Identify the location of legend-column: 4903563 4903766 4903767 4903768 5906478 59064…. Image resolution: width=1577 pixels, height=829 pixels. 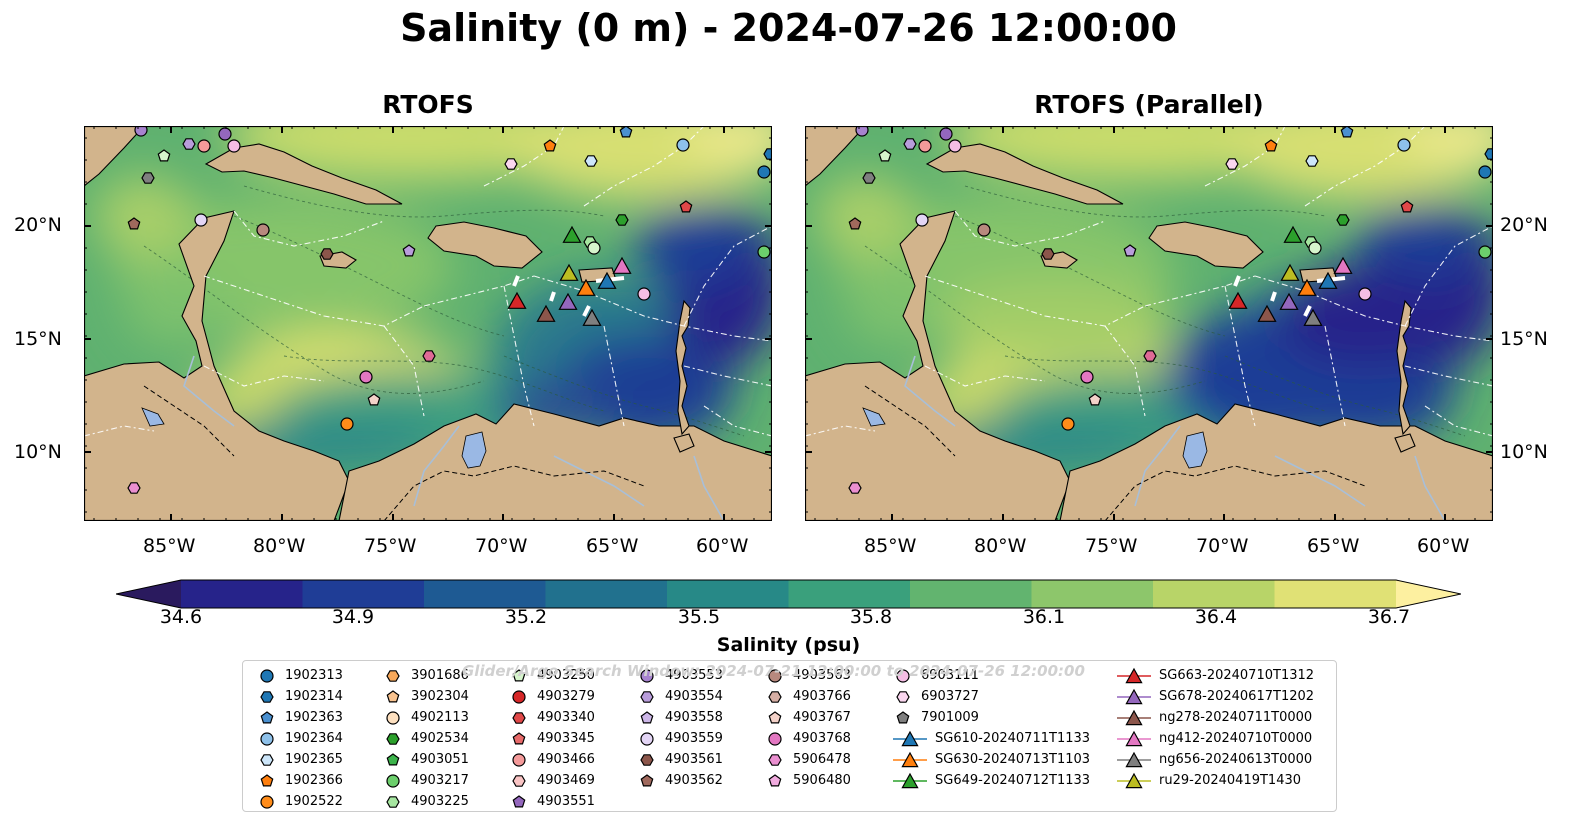
(808, 728).